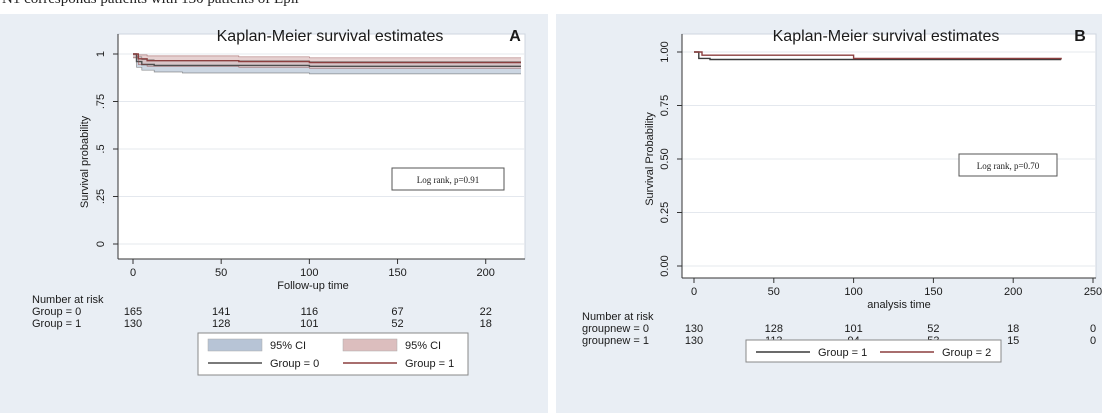 The height and width of the screenshot is (413, 1102). Describe the element at coordinates (665, 265) in the screenshot. I see `y-tick-label: 0.00` at that location.